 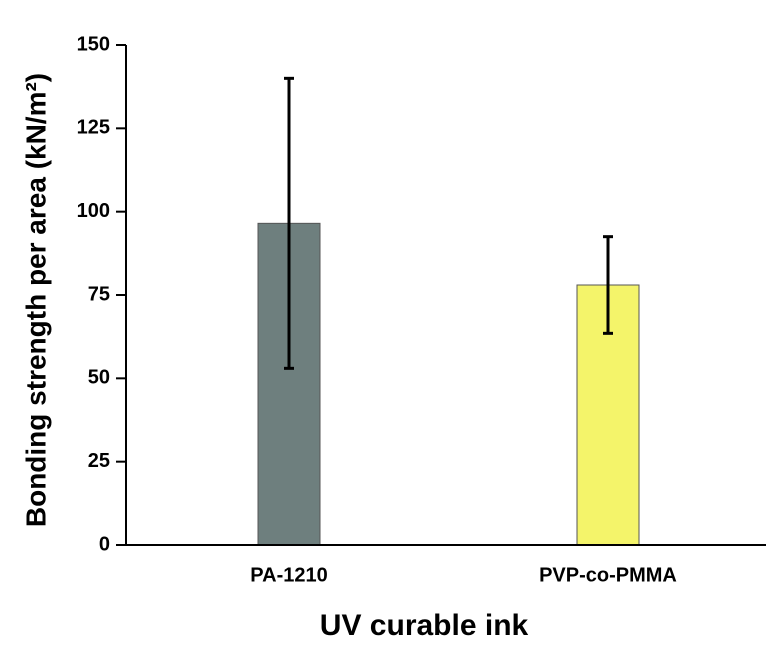 I want to click on y-tick-label: 50, so click(x=99, y=378).